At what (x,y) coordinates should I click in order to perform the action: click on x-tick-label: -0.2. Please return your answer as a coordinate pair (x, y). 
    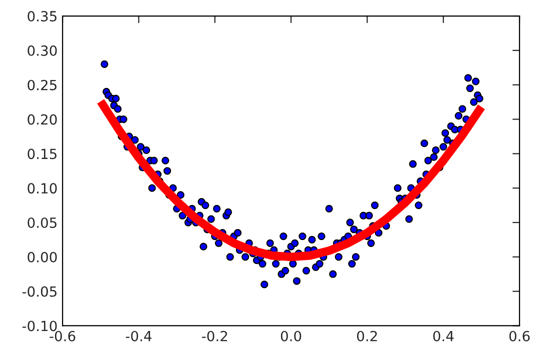
    Looking at the image, I should click on (215, 336).